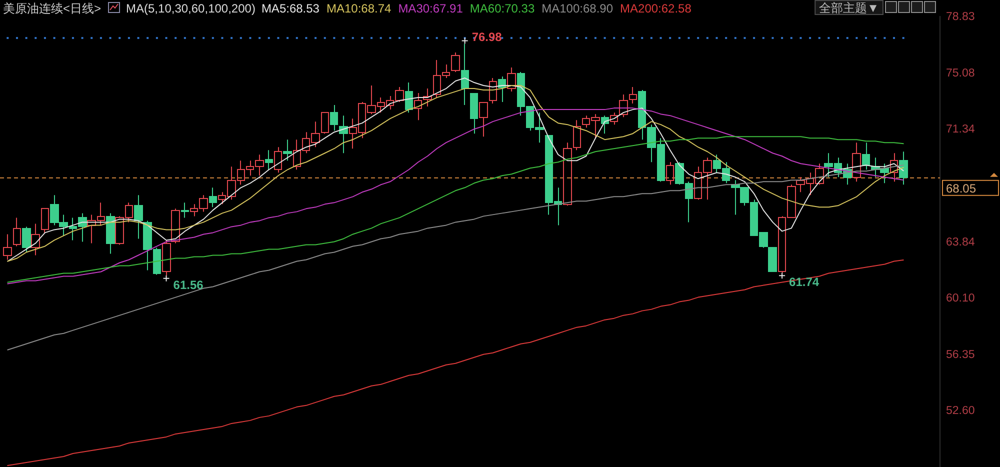 This screenshot has width=1000, height=467. I want to click on y-tick-label: 63.84, so click(960, 242).